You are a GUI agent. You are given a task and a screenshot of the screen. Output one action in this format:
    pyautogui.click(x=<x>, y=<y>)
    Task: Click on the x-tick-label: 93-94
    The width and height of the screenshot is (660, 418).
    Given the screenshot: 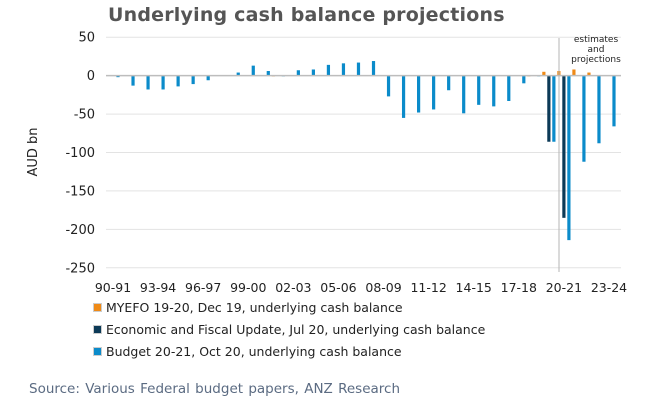 What is the action you would take?
    pyautogui.click(x=158, y=287)
    